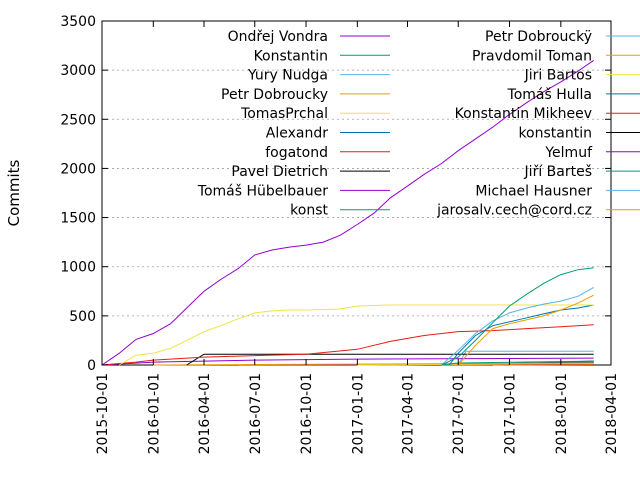 The width and height of the screenshot is (640, 480). I want to click on legend-label: Pravdomil Toman, so click(532, 56).